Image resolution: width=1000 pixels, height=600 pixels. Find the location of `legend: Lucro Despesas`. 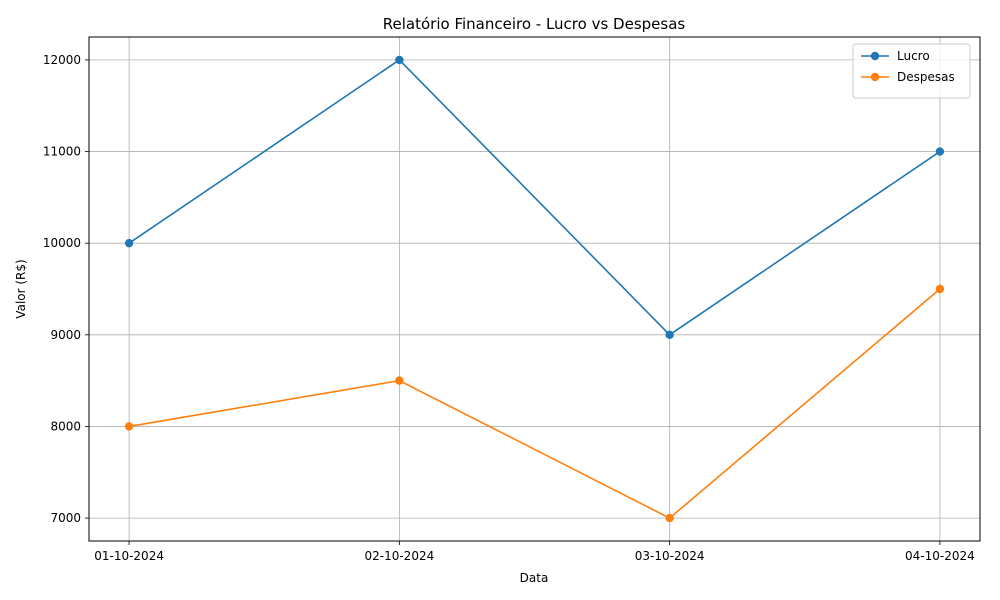

legend: Lucro Despesas is located at coordinates (911, 71).